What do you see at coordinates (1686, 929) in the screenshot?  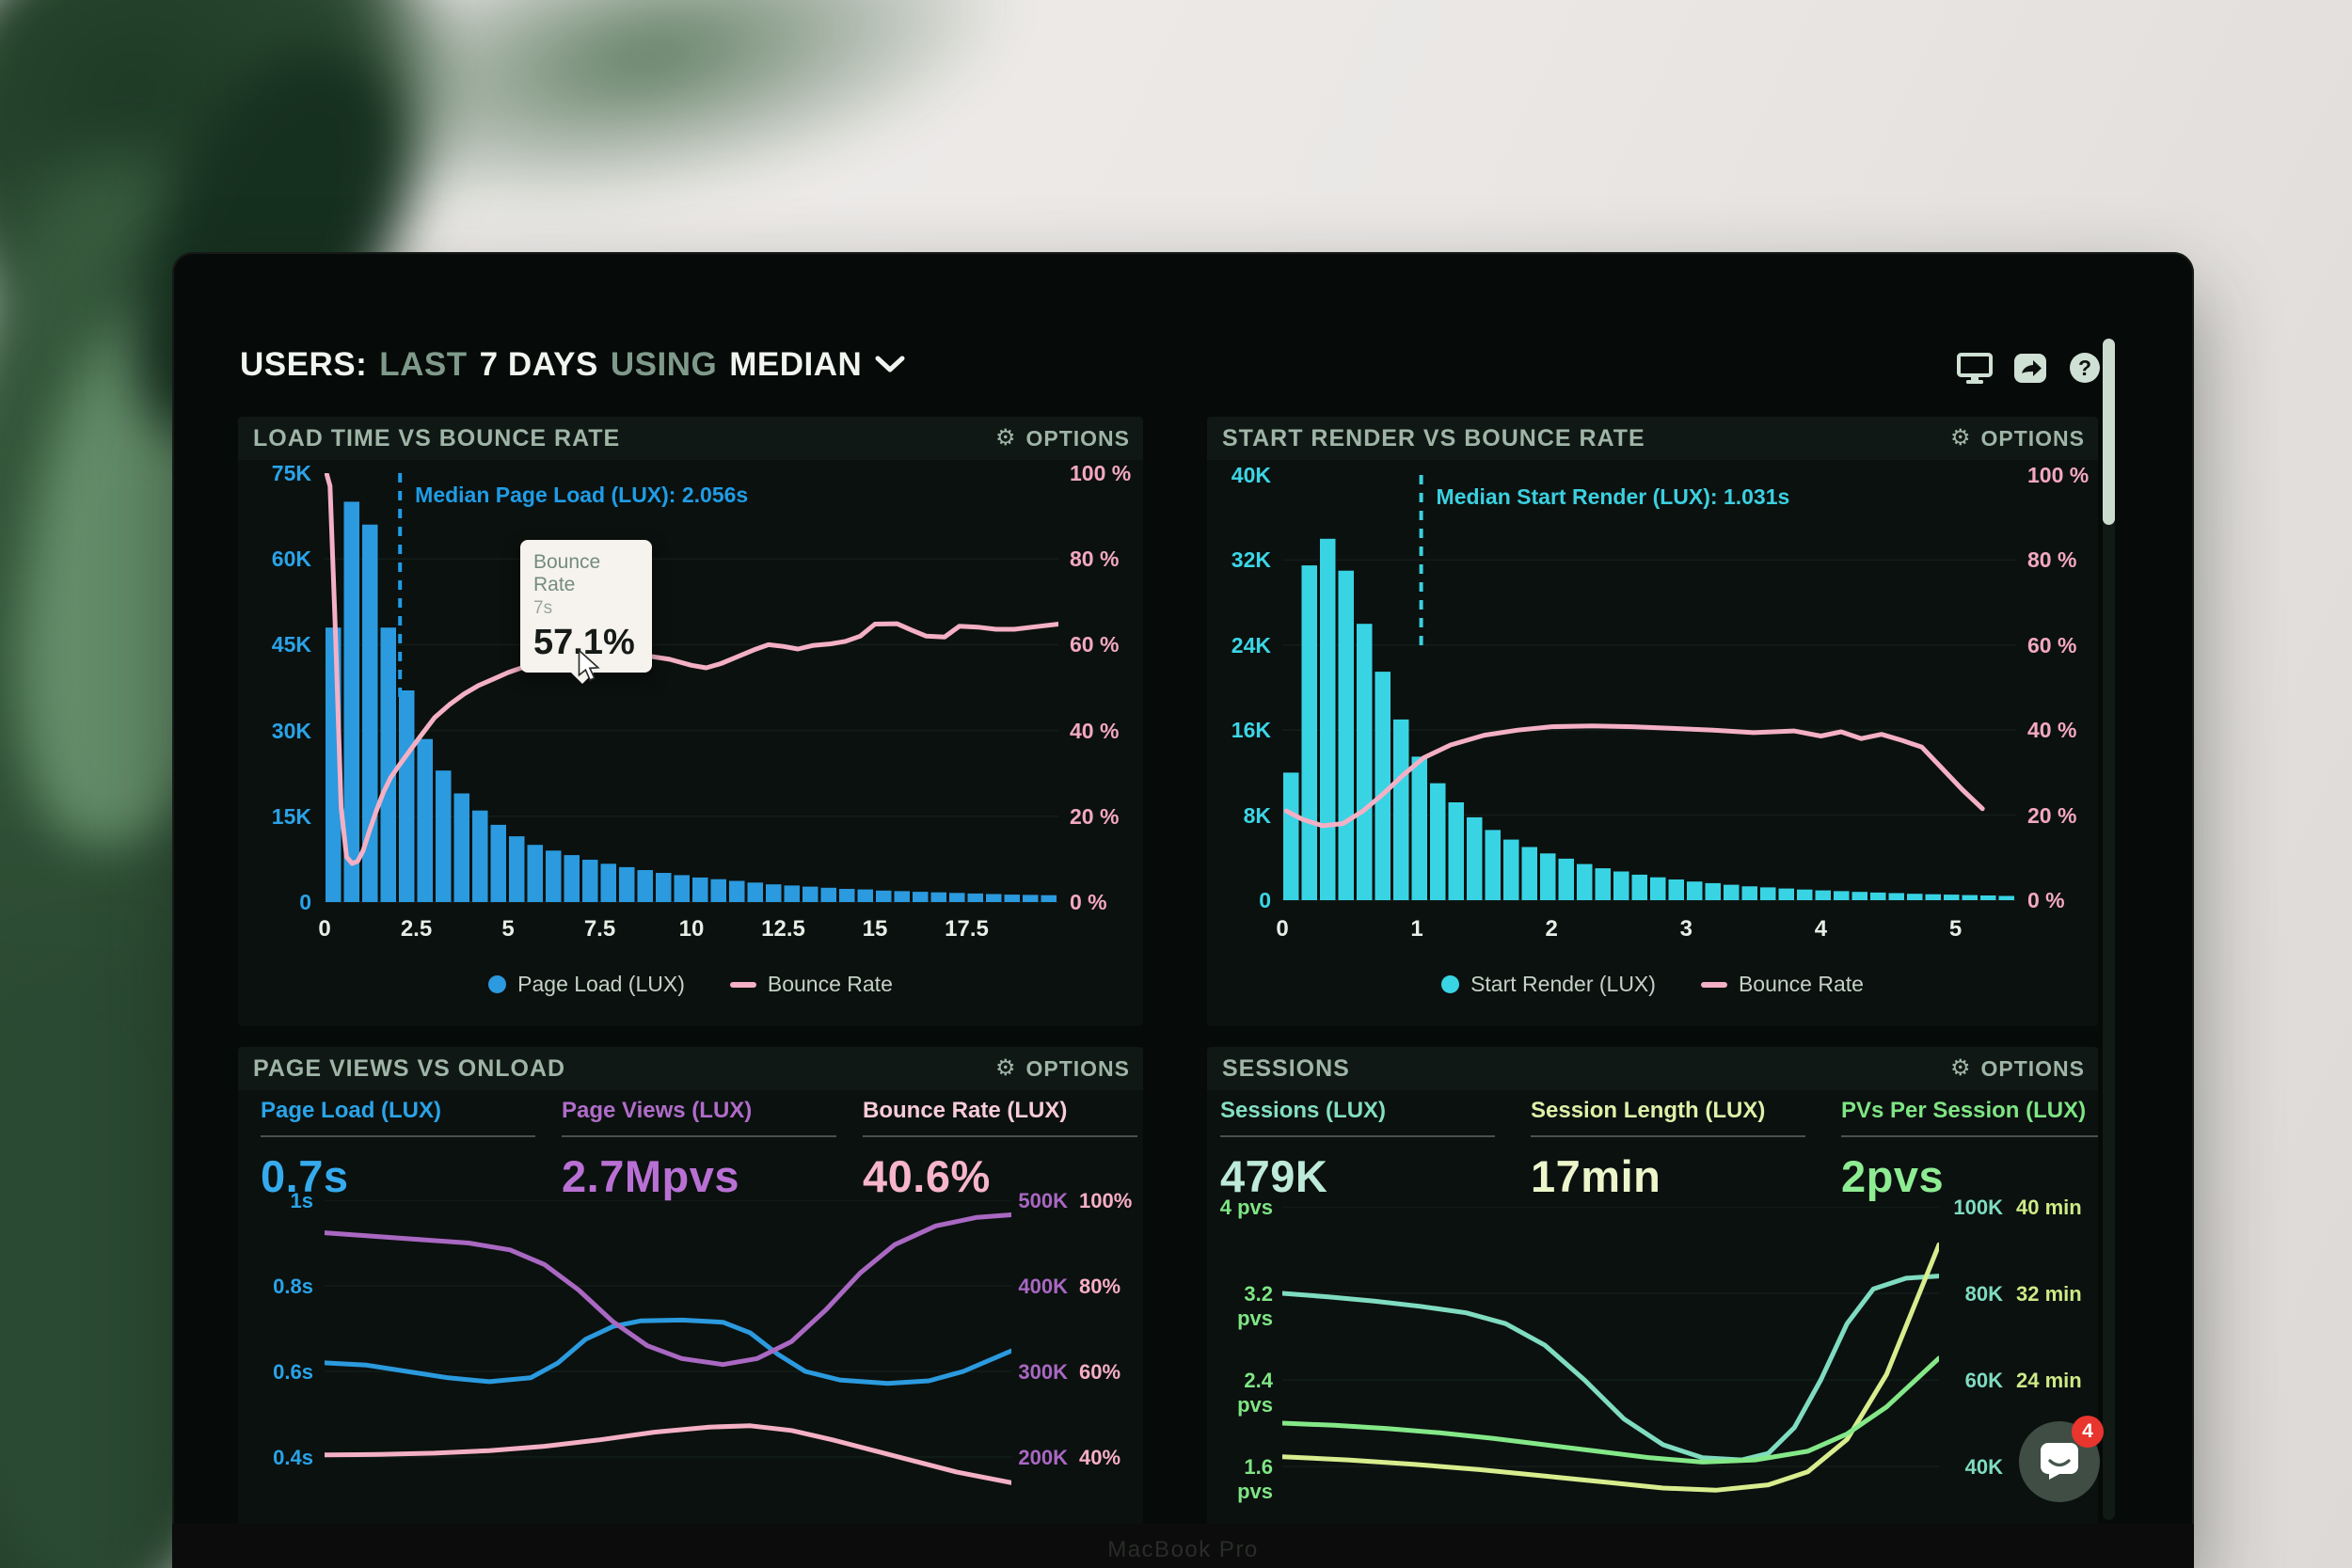 I see `x-axis-tick: 3` at bounding box center [1686, 929].